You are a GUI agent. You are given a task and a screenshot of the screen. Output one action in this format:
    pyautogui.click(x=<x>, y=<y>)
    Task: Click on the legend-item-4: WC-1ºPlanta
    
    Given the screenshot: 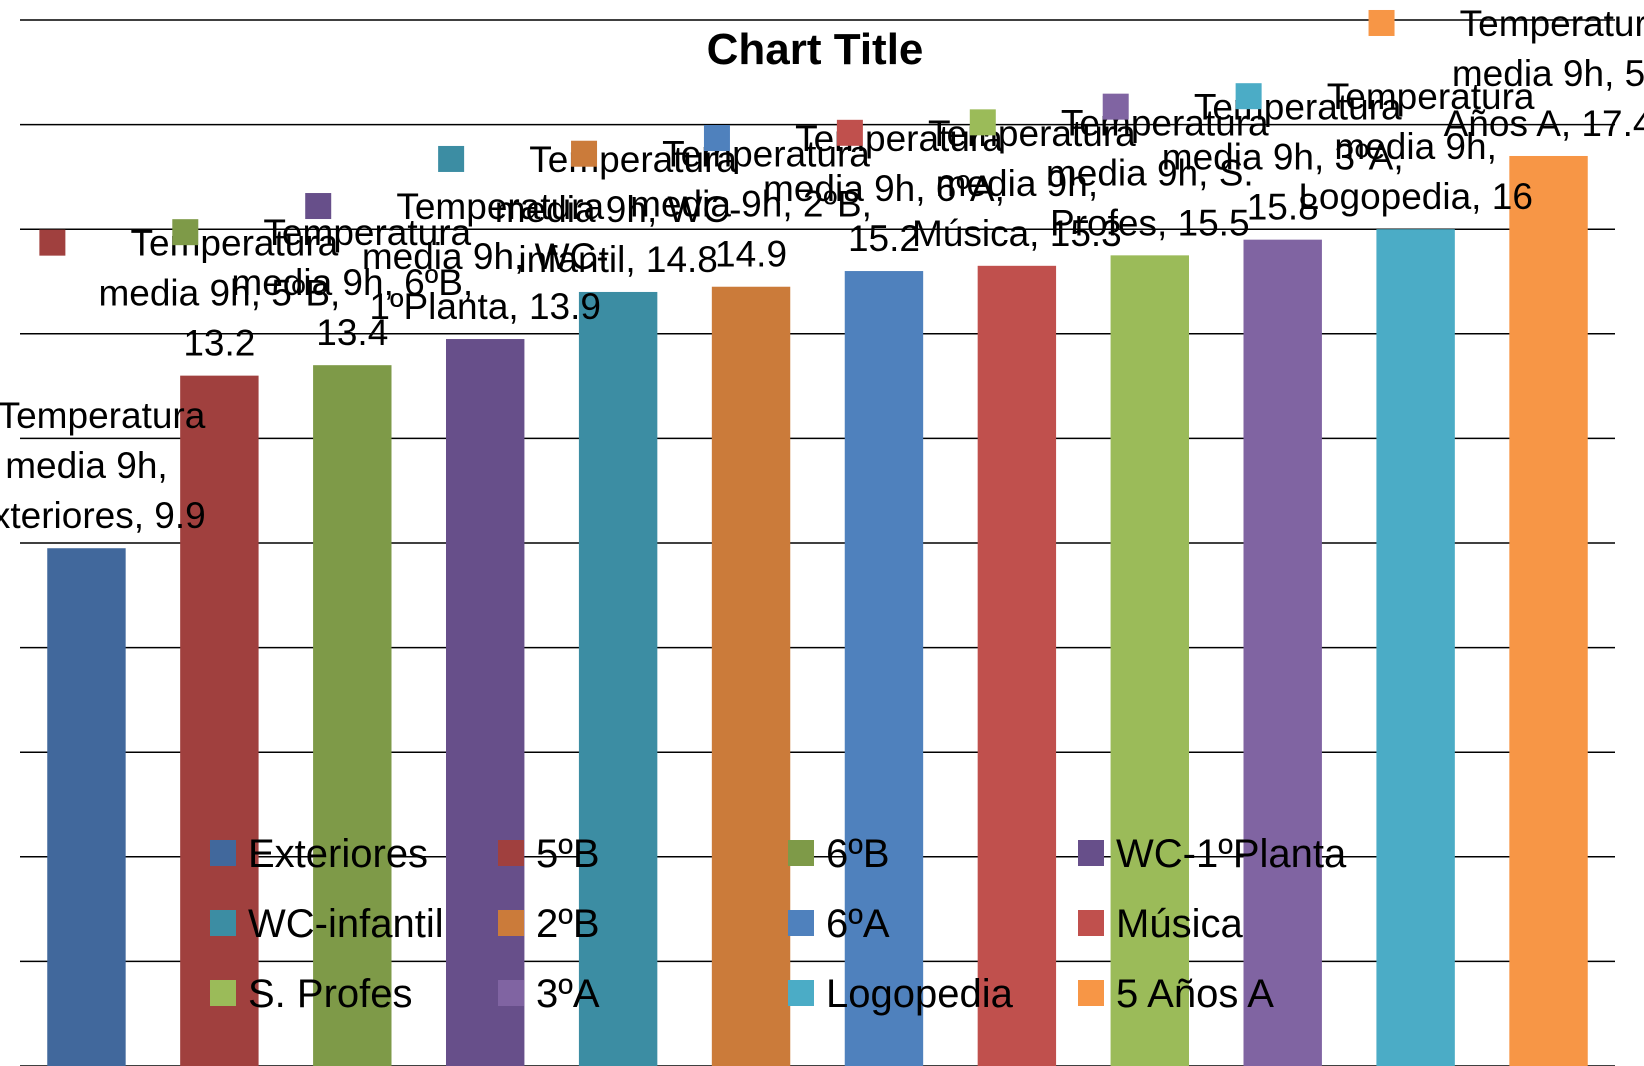 What is the action you would take?
    pyautogui.click(x=1212, y=854)
    